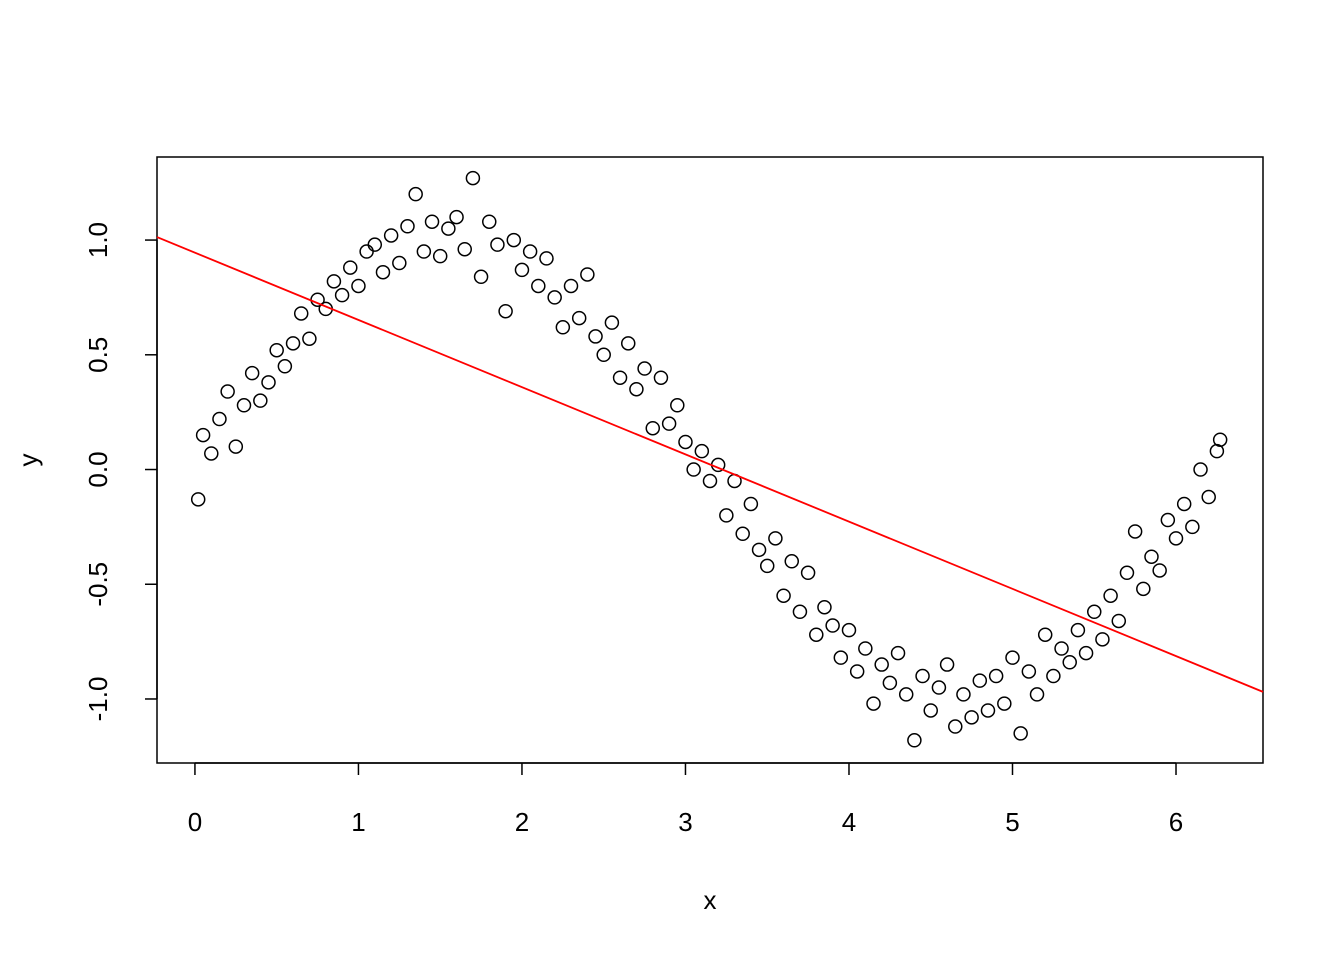  Describe the element at coordinates (710, 900) in the screenshot. I see `x-axis-label: x` at that location.